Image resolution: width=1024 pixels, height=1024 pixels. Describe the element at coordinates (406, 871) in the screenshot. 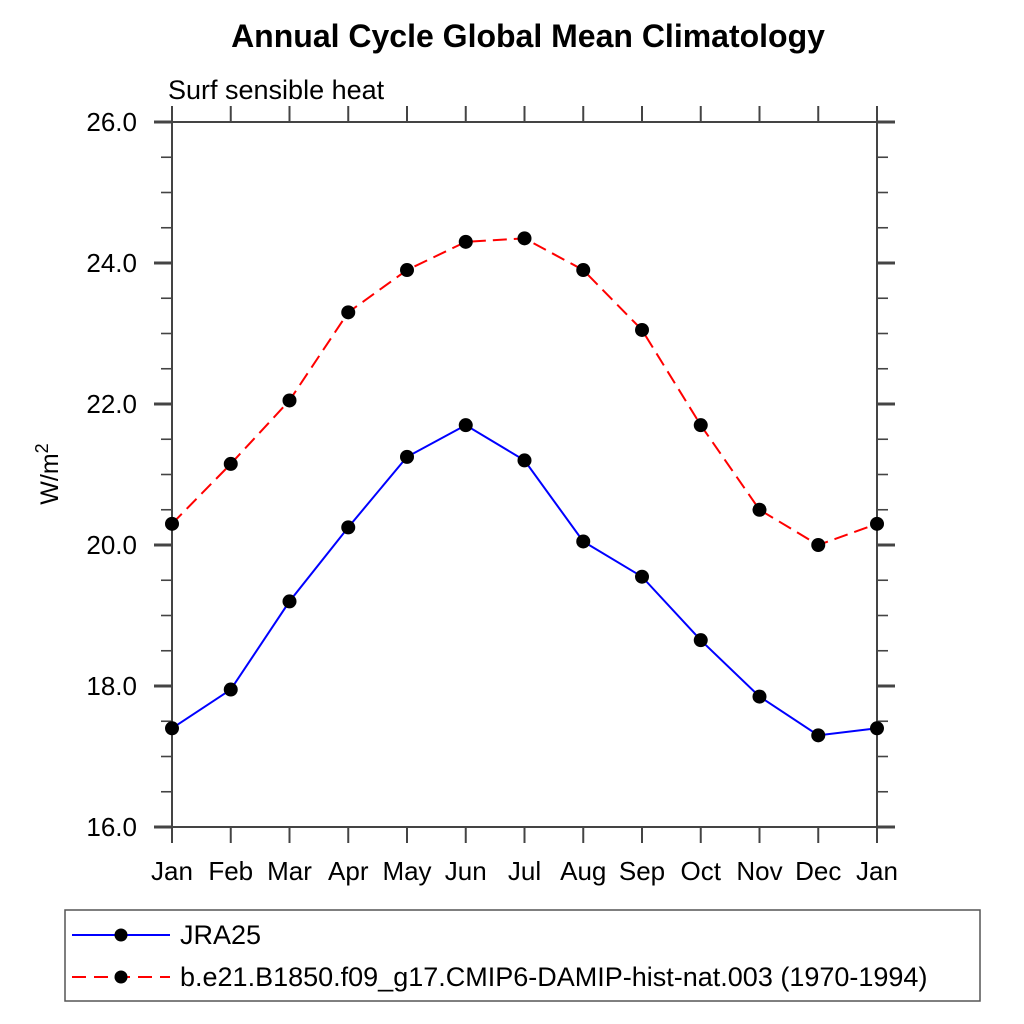

I see `x-tick-label: May` at that location.